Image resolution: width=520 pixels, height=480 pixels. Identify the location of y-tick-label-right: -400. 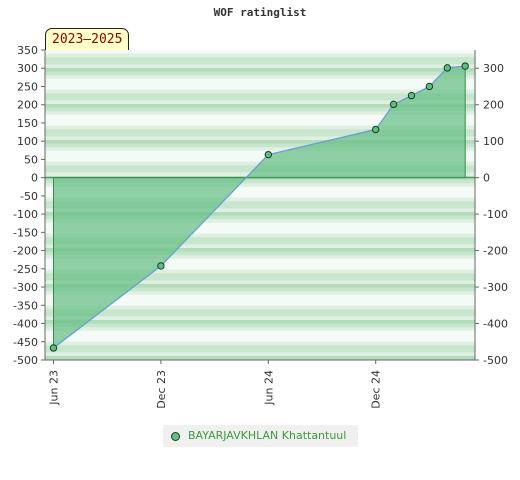
(495, 324).